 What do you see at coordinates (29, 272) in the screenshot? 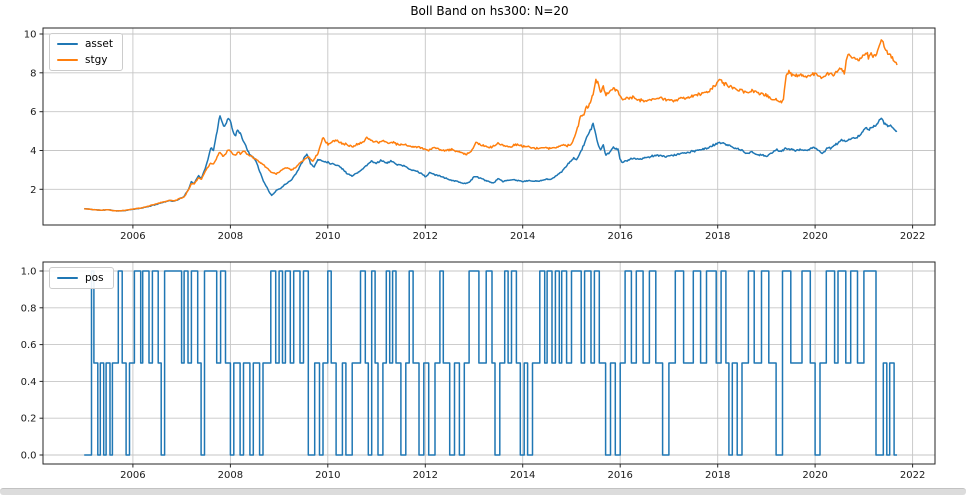
I see `svg-text: 1.0` at bounding box center [29, 272].